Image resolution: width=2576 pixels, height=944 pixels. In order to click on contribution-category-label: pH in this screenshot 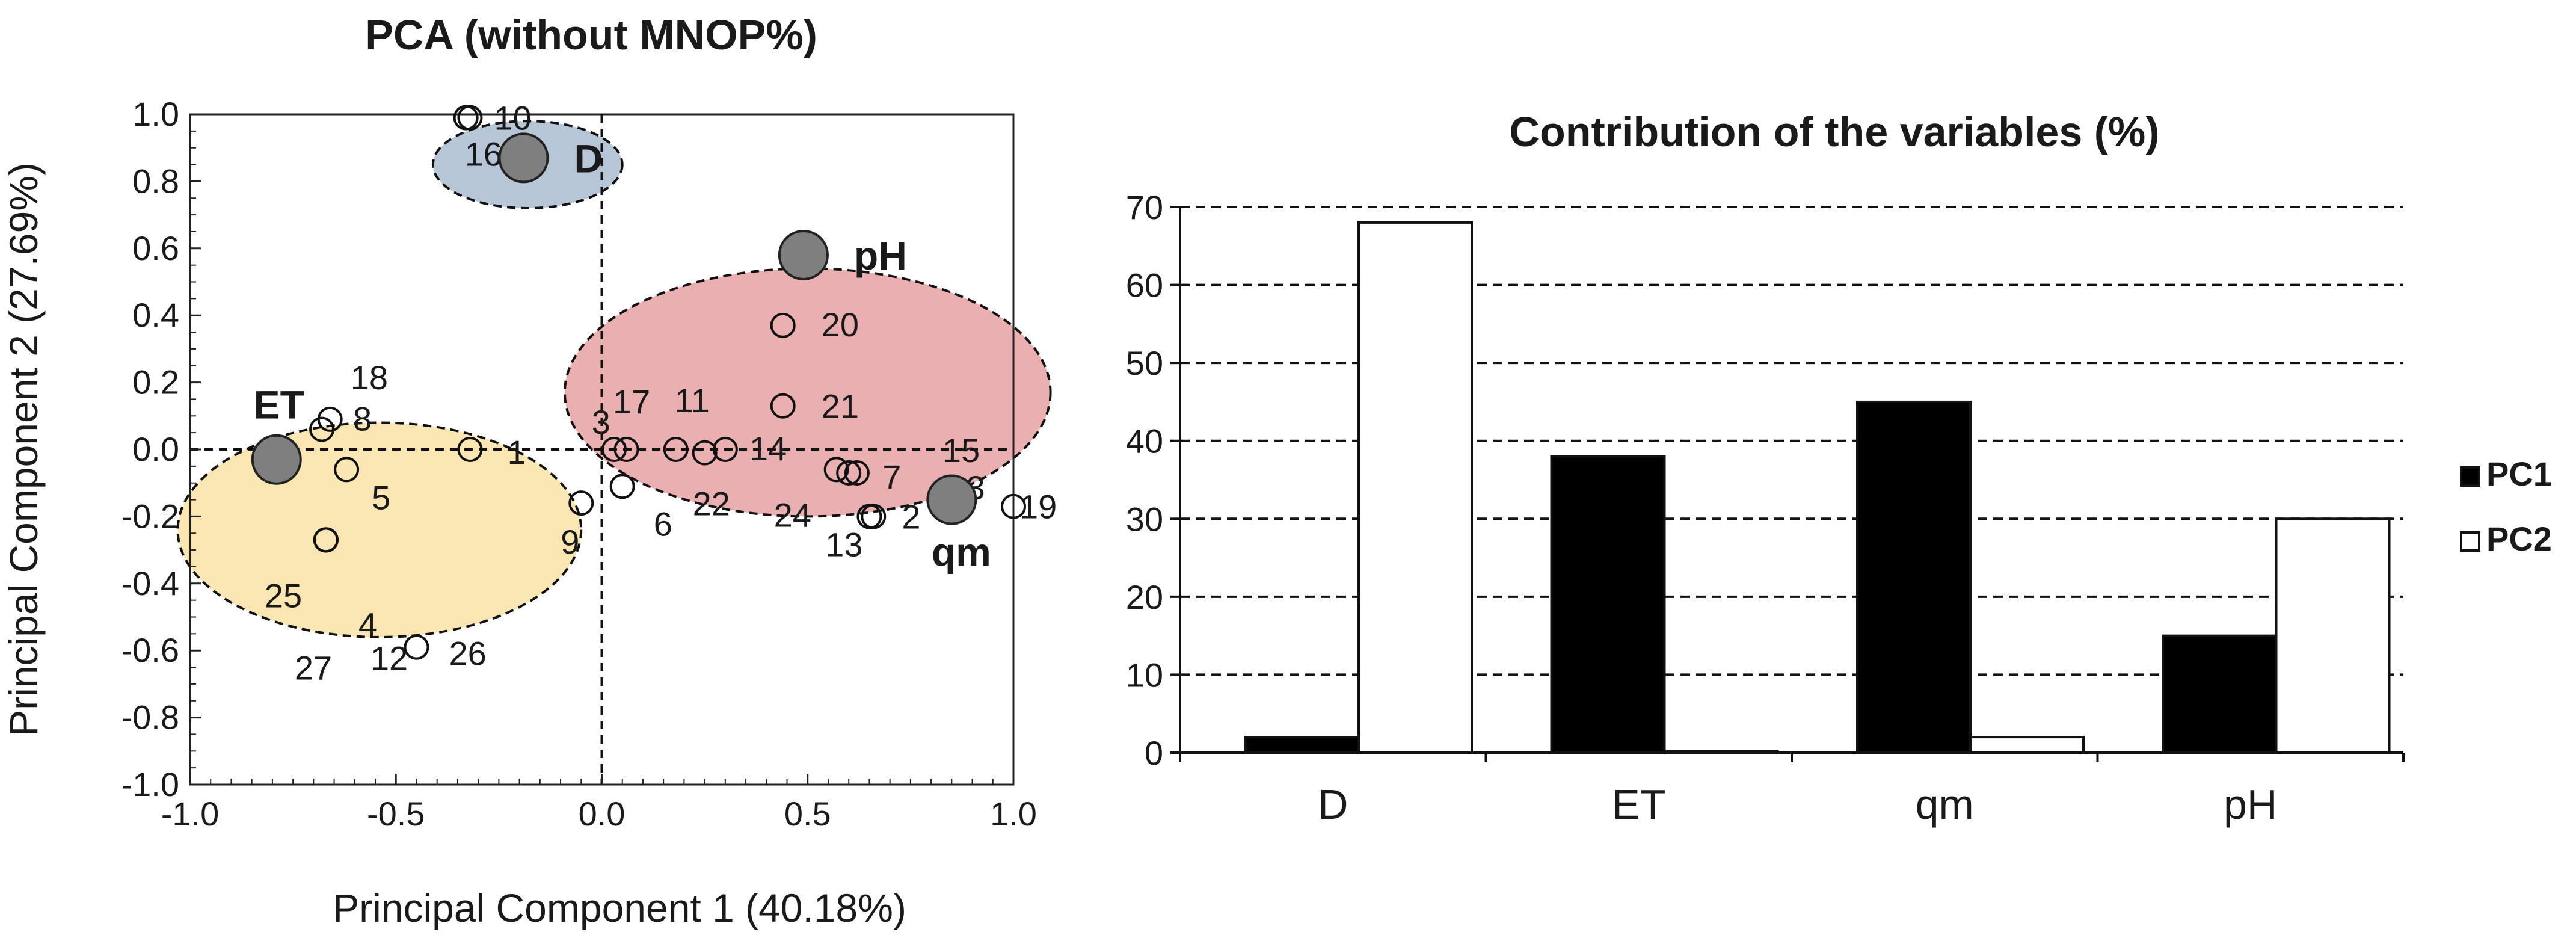, I will do `click(2250, 804)`.